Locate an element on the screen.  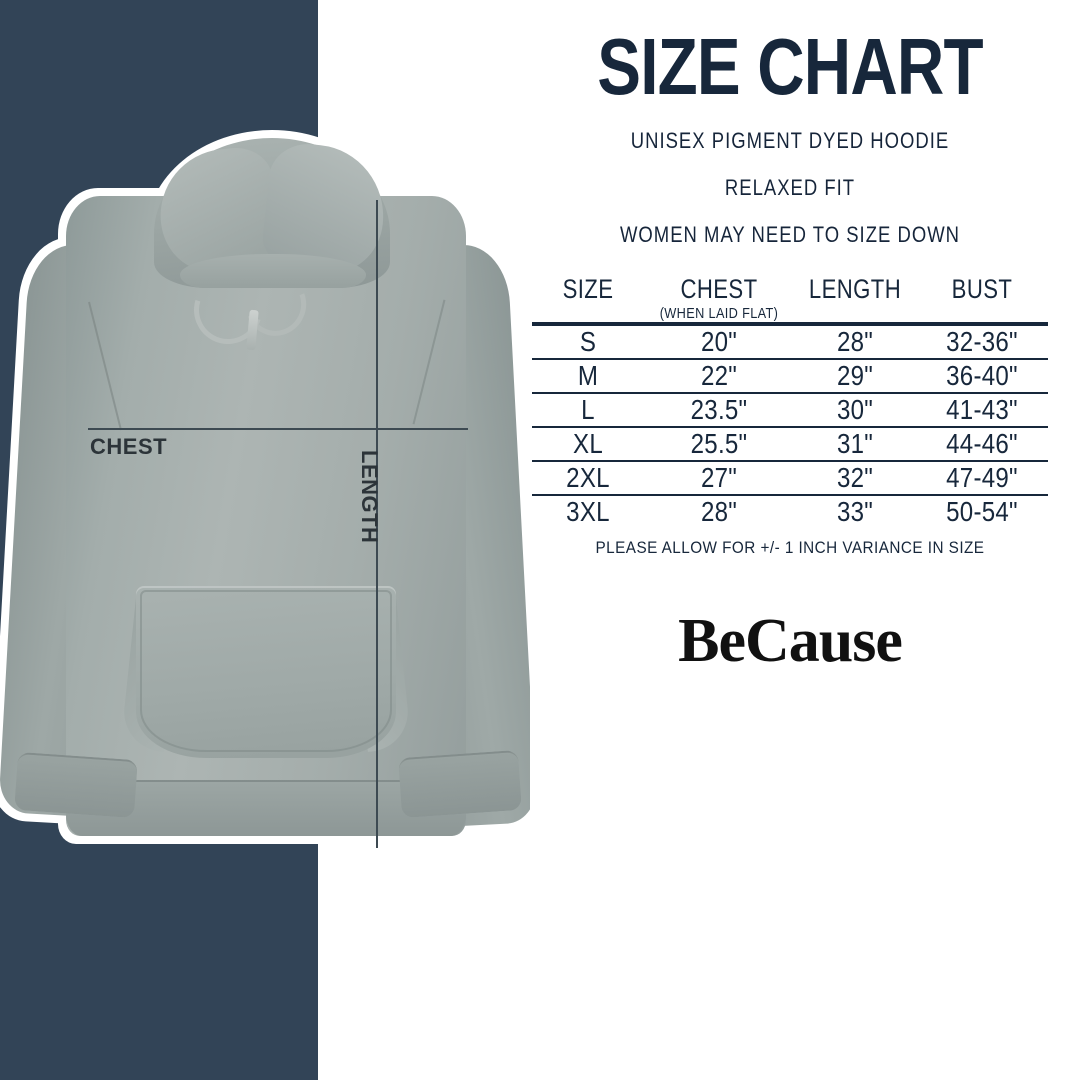
table-row: S 20" 28" 32-36" is located at coordinates (790, 342).